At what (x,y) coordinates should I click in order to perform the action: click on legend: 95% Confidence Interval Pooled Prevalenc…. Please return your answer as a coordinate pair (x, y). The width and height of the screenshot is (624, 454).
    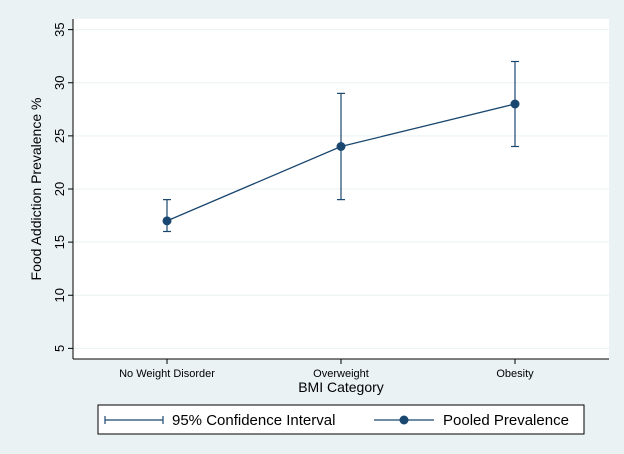
    Looking at the image, I should click on (341, 419).